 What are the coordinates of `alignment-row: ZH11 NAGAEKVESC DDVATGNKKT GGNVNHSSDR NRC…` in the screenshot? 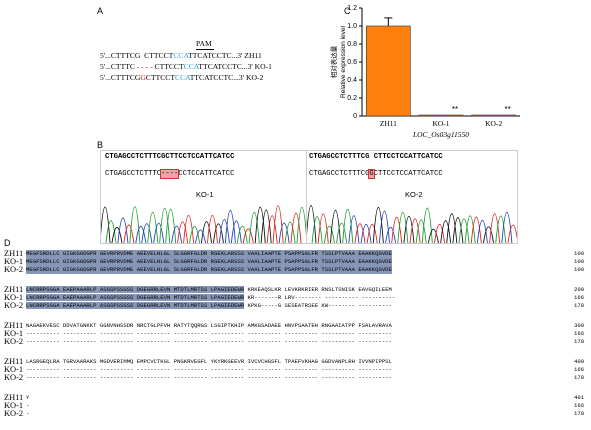 It's located at (296, 325).